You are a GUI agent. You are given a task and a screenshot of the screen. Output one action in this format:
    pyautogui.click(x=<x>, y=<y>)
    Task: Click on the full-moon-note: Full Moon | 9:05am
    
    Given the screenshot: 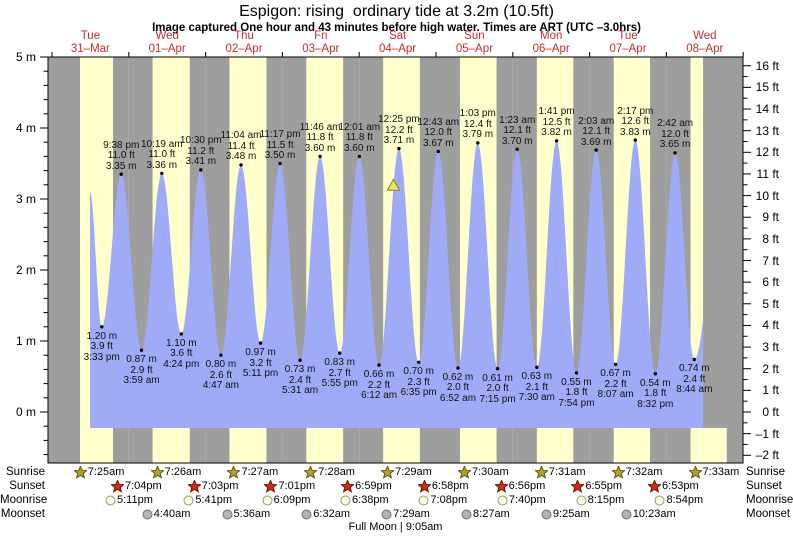 What is the action you would take?
    pyautogui.click(x=395, y=527)
    